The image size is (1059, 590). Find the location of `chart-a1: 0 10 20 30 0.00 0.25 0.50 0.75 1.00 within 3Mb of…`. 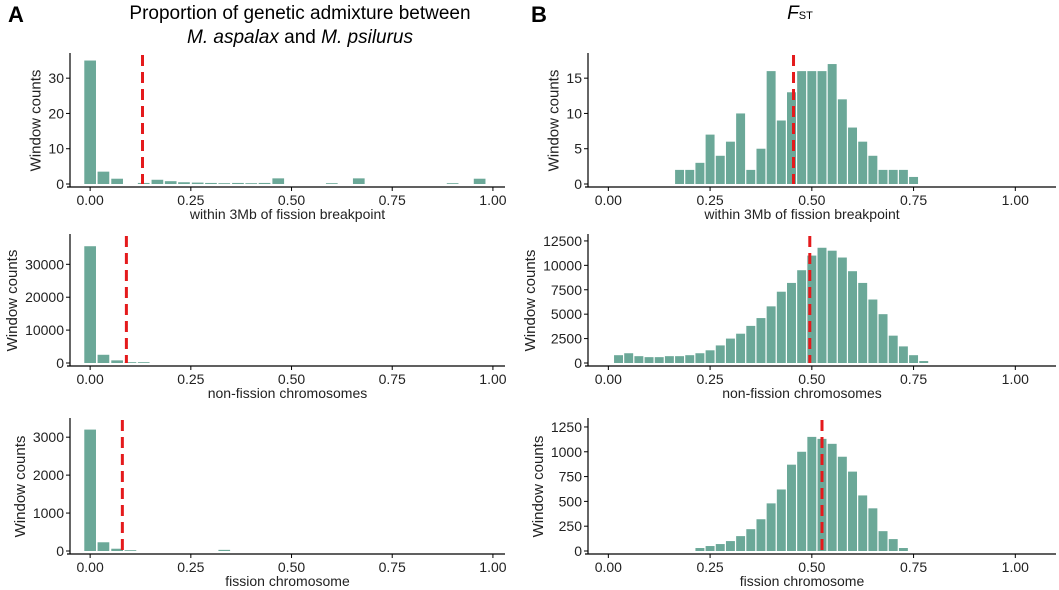

chart-a1: 0 10 20 30 0.00 0.25 0.50 0.75 1.00 within 3Mb of… is located at coordinates (267, 137).